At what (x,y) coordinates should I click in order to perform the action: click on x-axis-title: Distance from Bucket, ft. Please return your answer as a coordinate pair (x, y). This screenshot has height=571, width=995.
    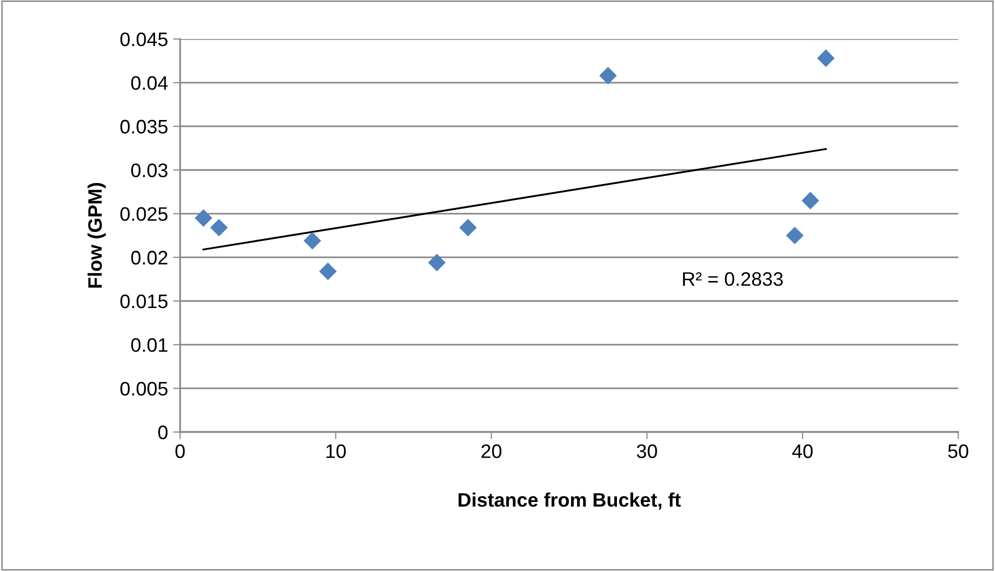
    Looking at the image, I should click on (569, 501).